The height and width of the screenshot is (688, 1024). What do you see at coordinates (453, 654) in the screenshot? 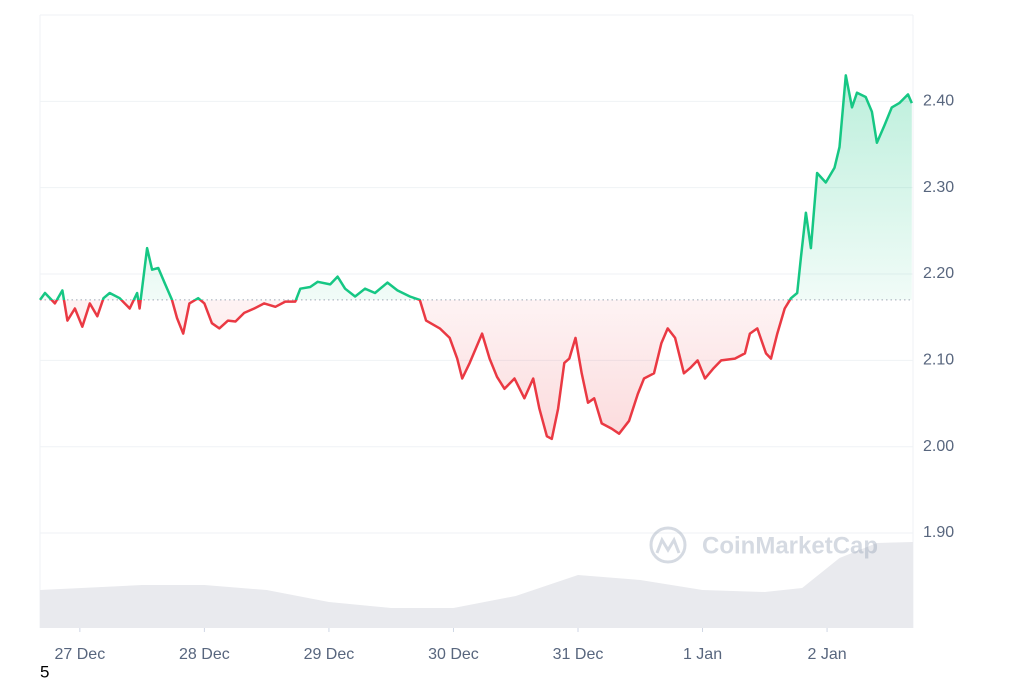
I see `x-tick-label: 30 Dec` at bounding box center [453, 654].